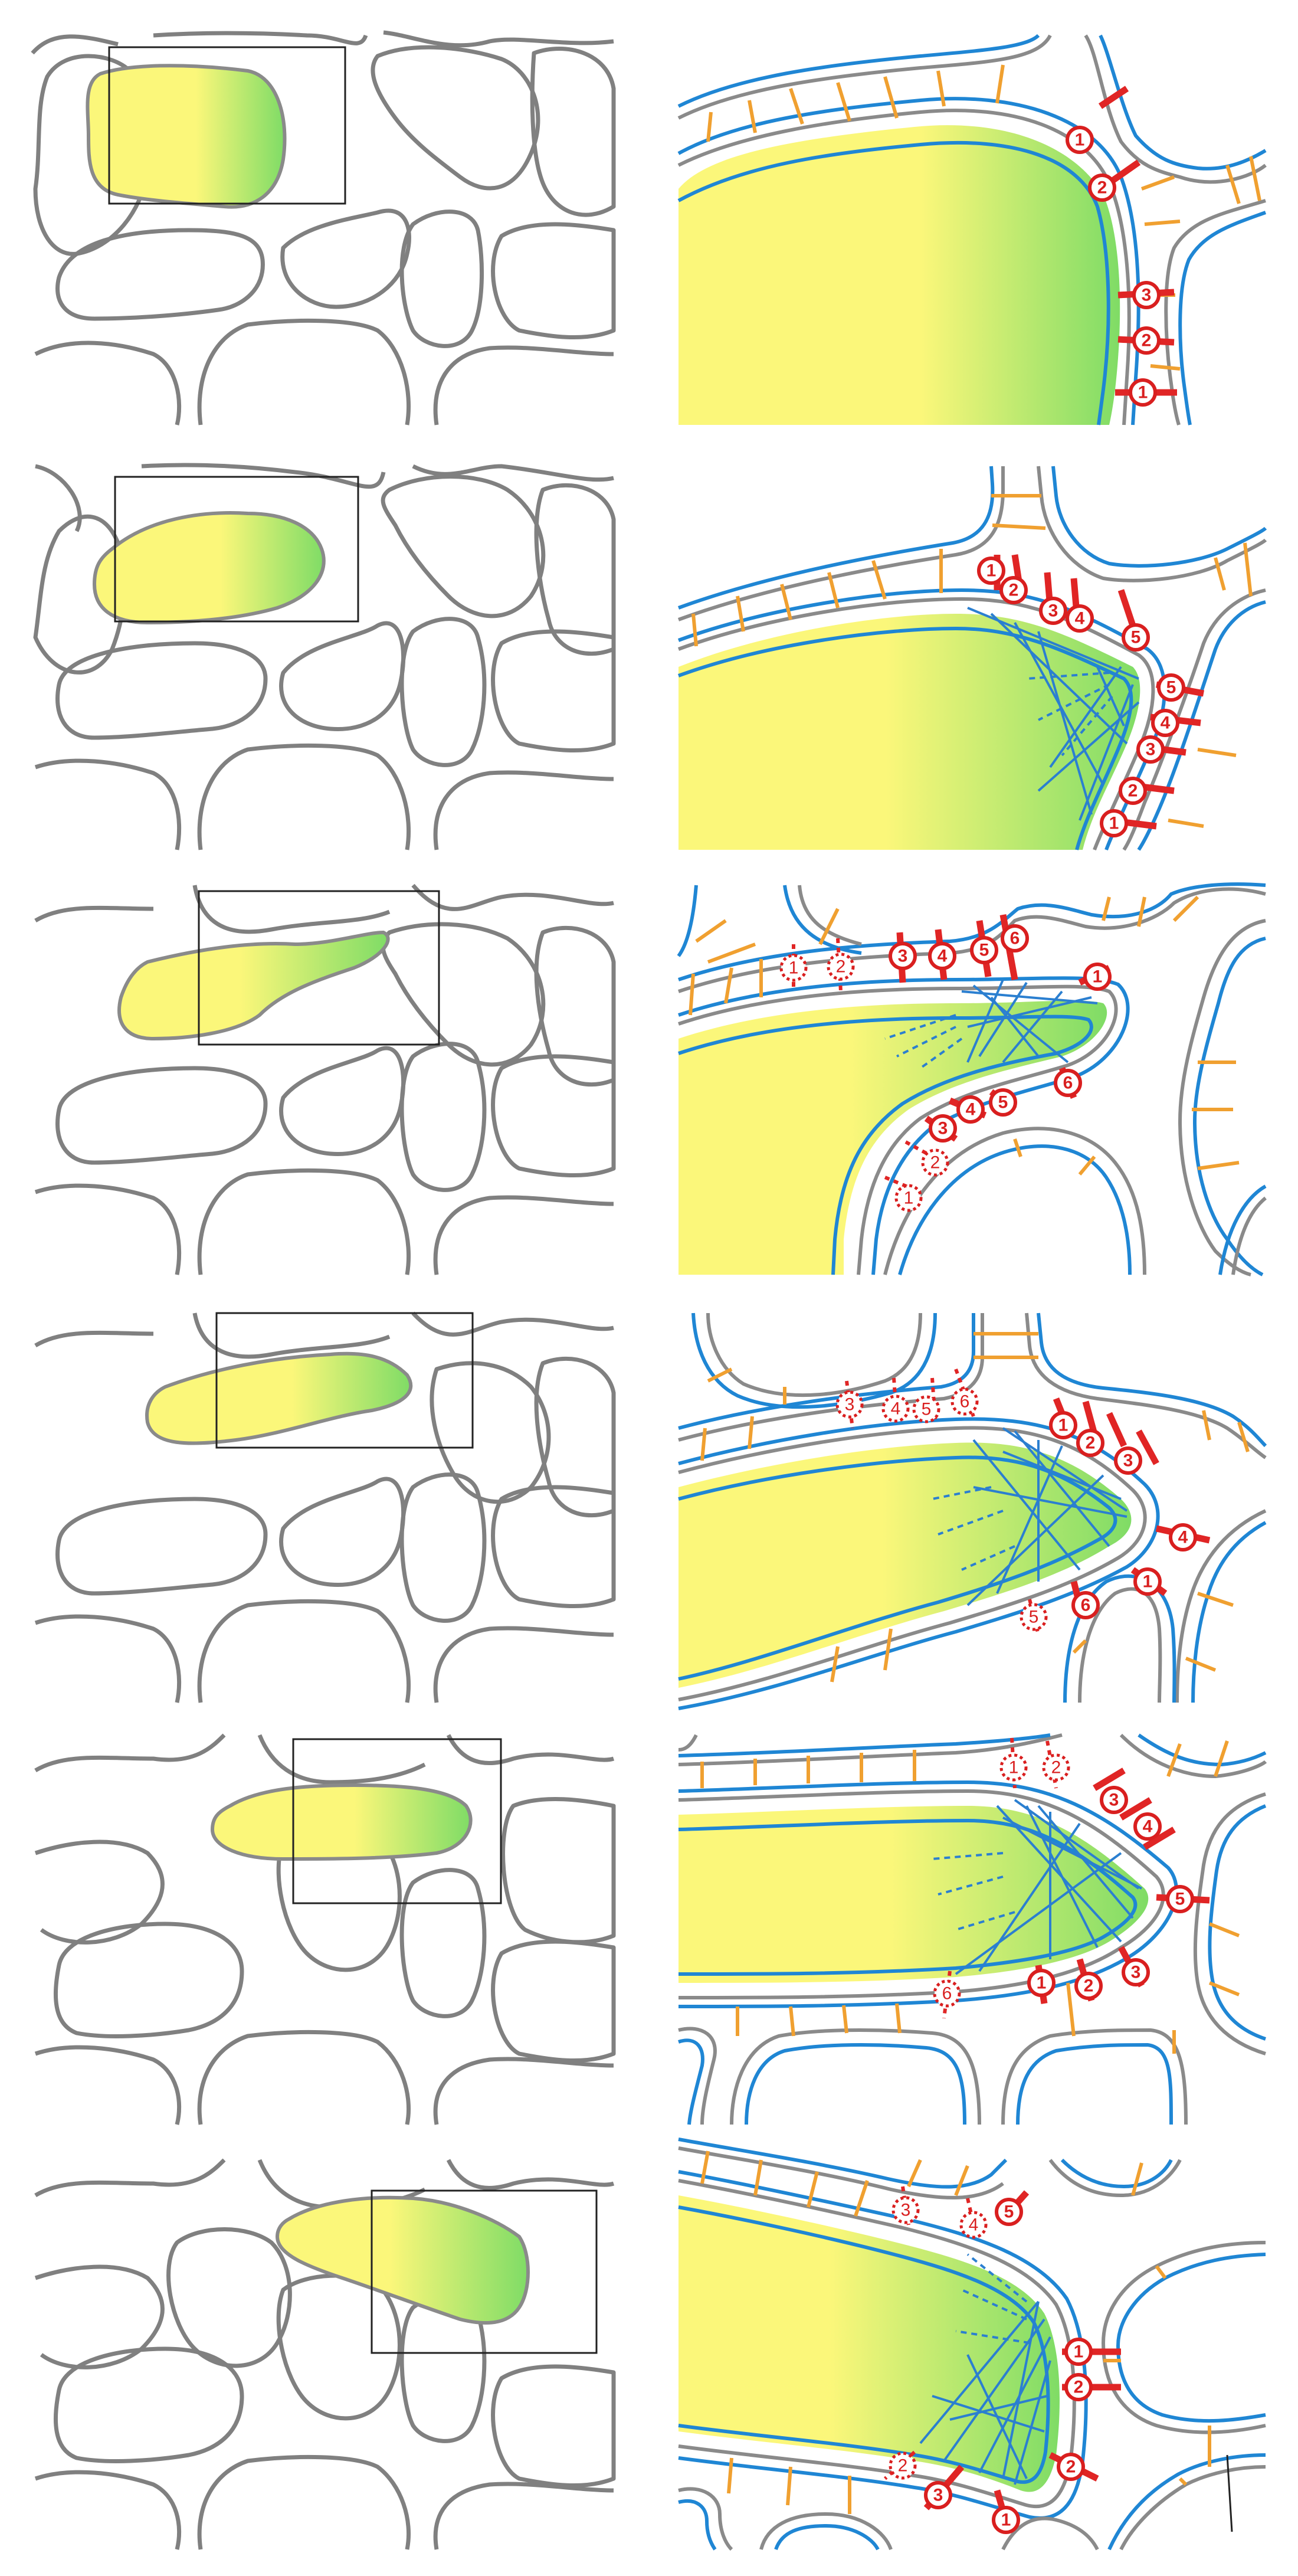  I want to click on dotted-badge-r5-0: 1, so click(1013, 1767).